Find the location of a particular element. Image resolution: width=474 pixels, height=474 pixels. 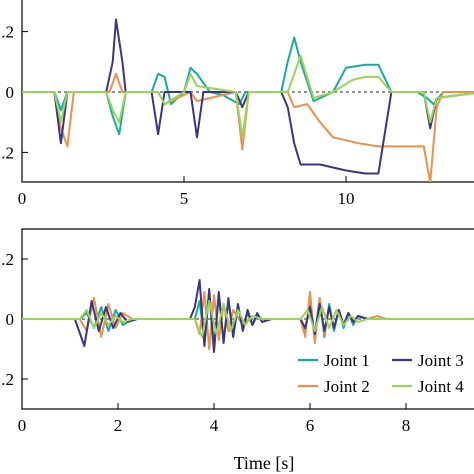

bottom-y-tick-label: 0 is located at coordinates (10, 319).